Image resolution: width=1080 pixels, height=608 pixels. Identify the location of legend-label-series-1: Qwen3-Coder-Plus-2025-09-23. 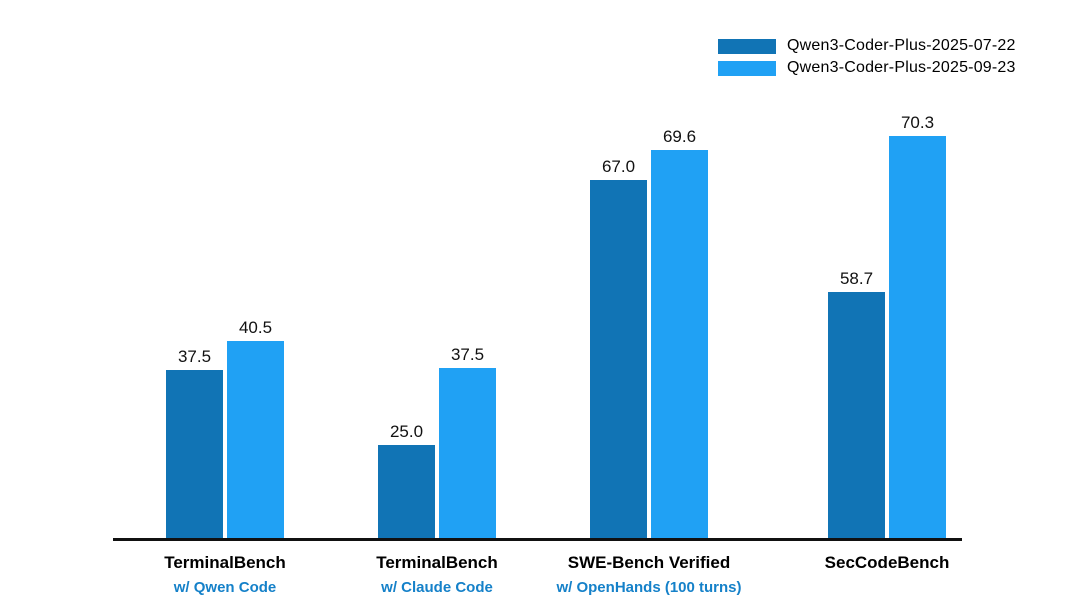
(901, 67).